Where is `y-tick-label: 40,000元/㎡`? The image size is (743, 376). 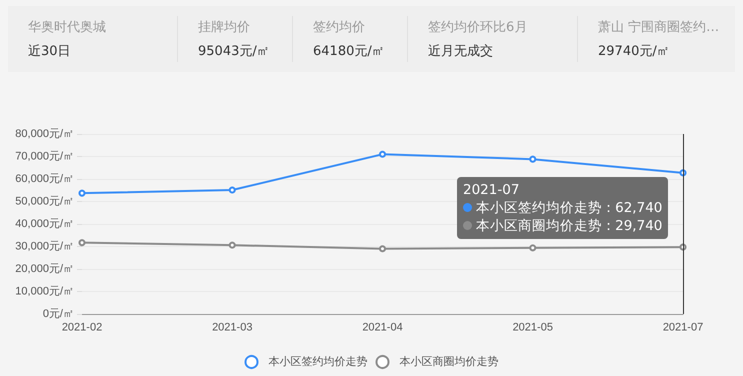 y-tick-label: 40,000元/㎡ is located at coordinates (44, 224).